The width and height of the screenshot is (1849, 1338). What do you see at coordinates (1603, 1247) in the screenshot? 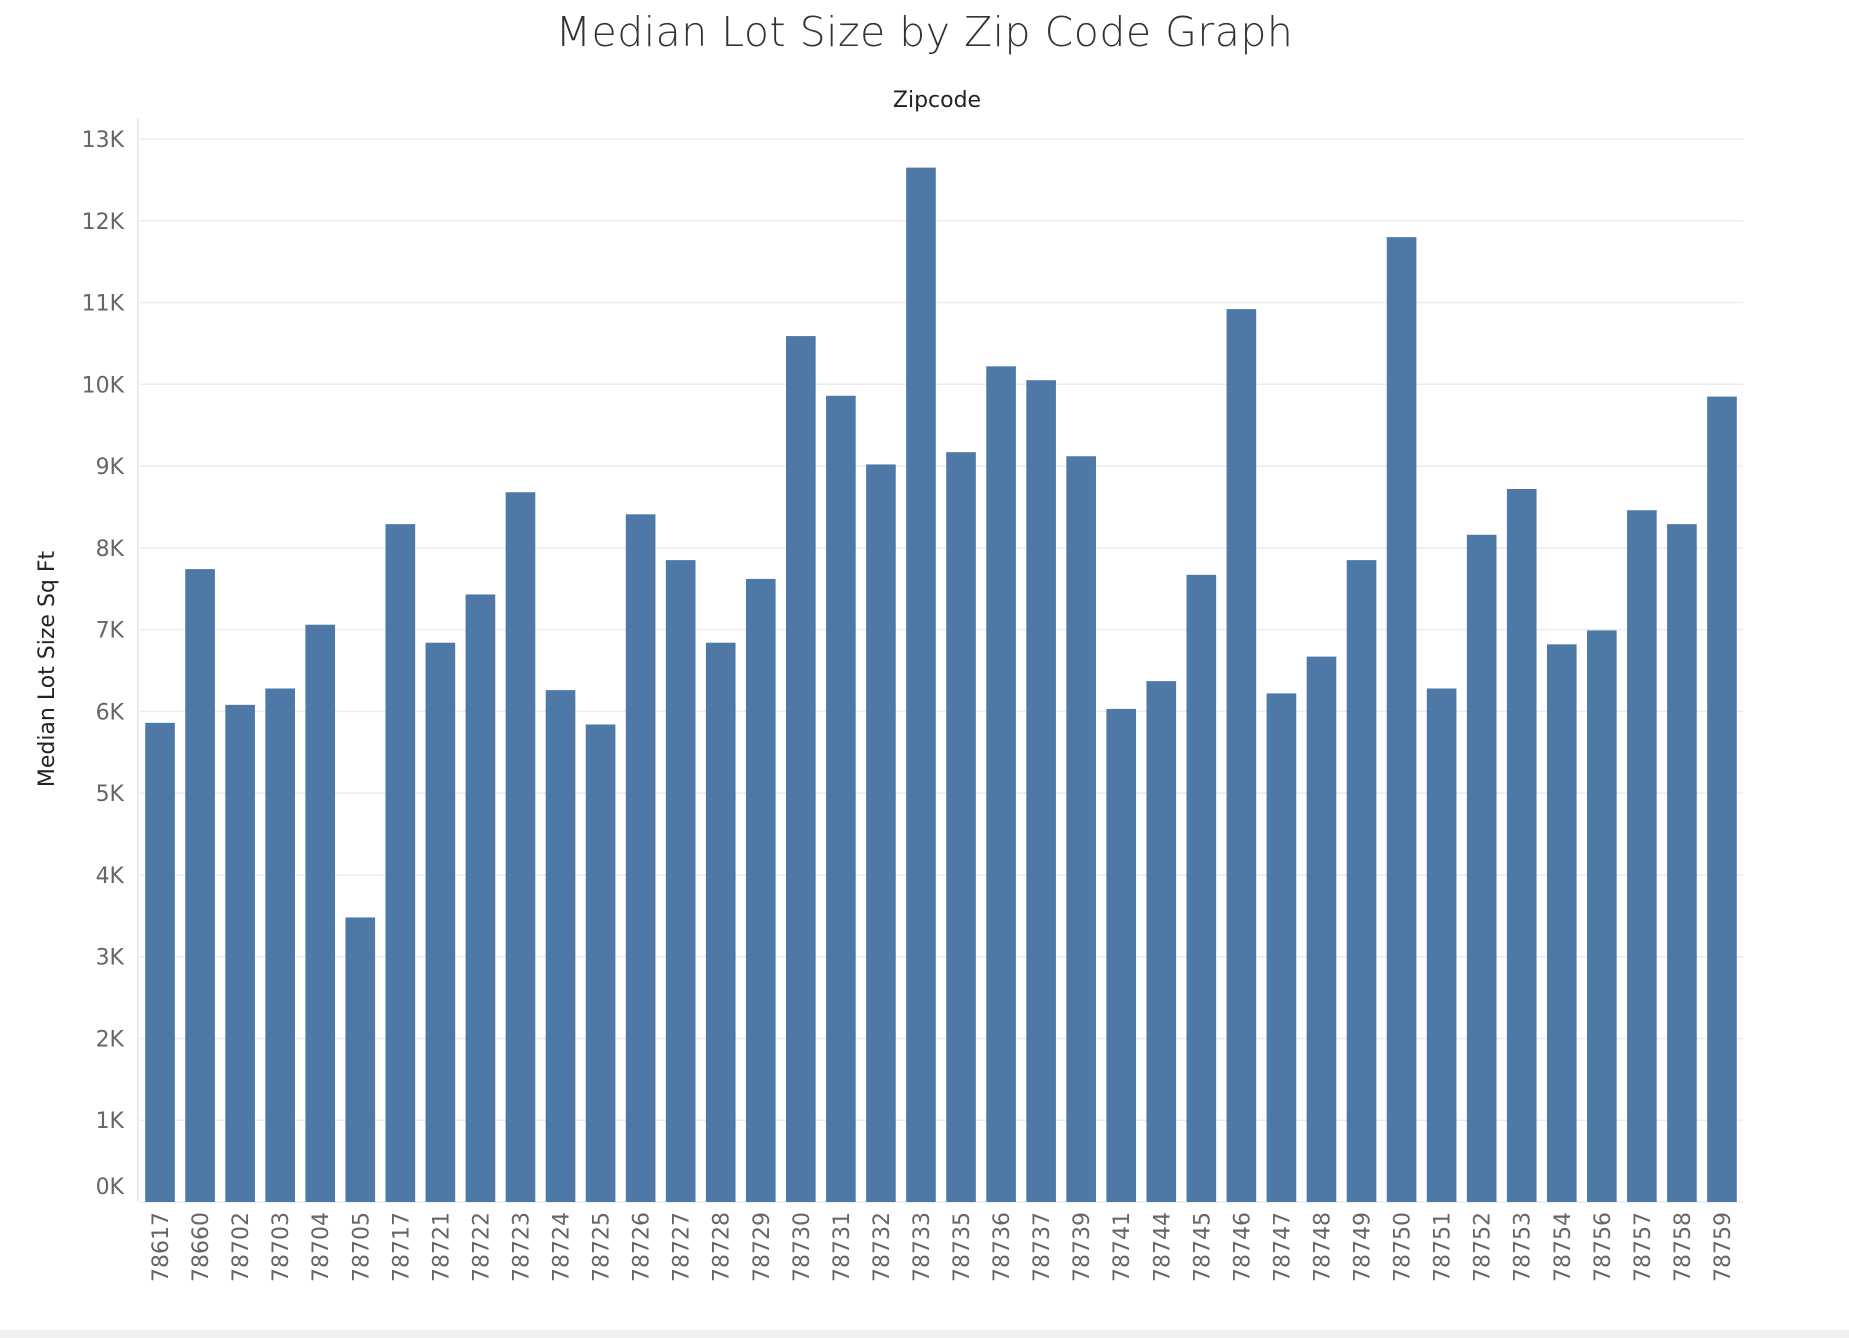
I see `x-tick-label: 78756` at bounding box center [1603, 1247].